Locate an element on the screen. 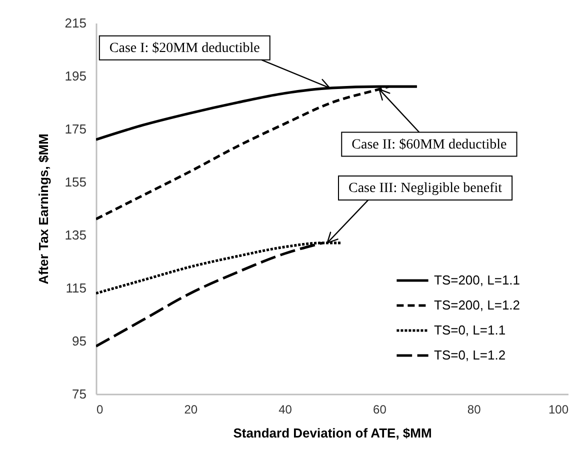 The image size is (579, 468). y-tick-label: 75 is located at coordinates (79, 394).